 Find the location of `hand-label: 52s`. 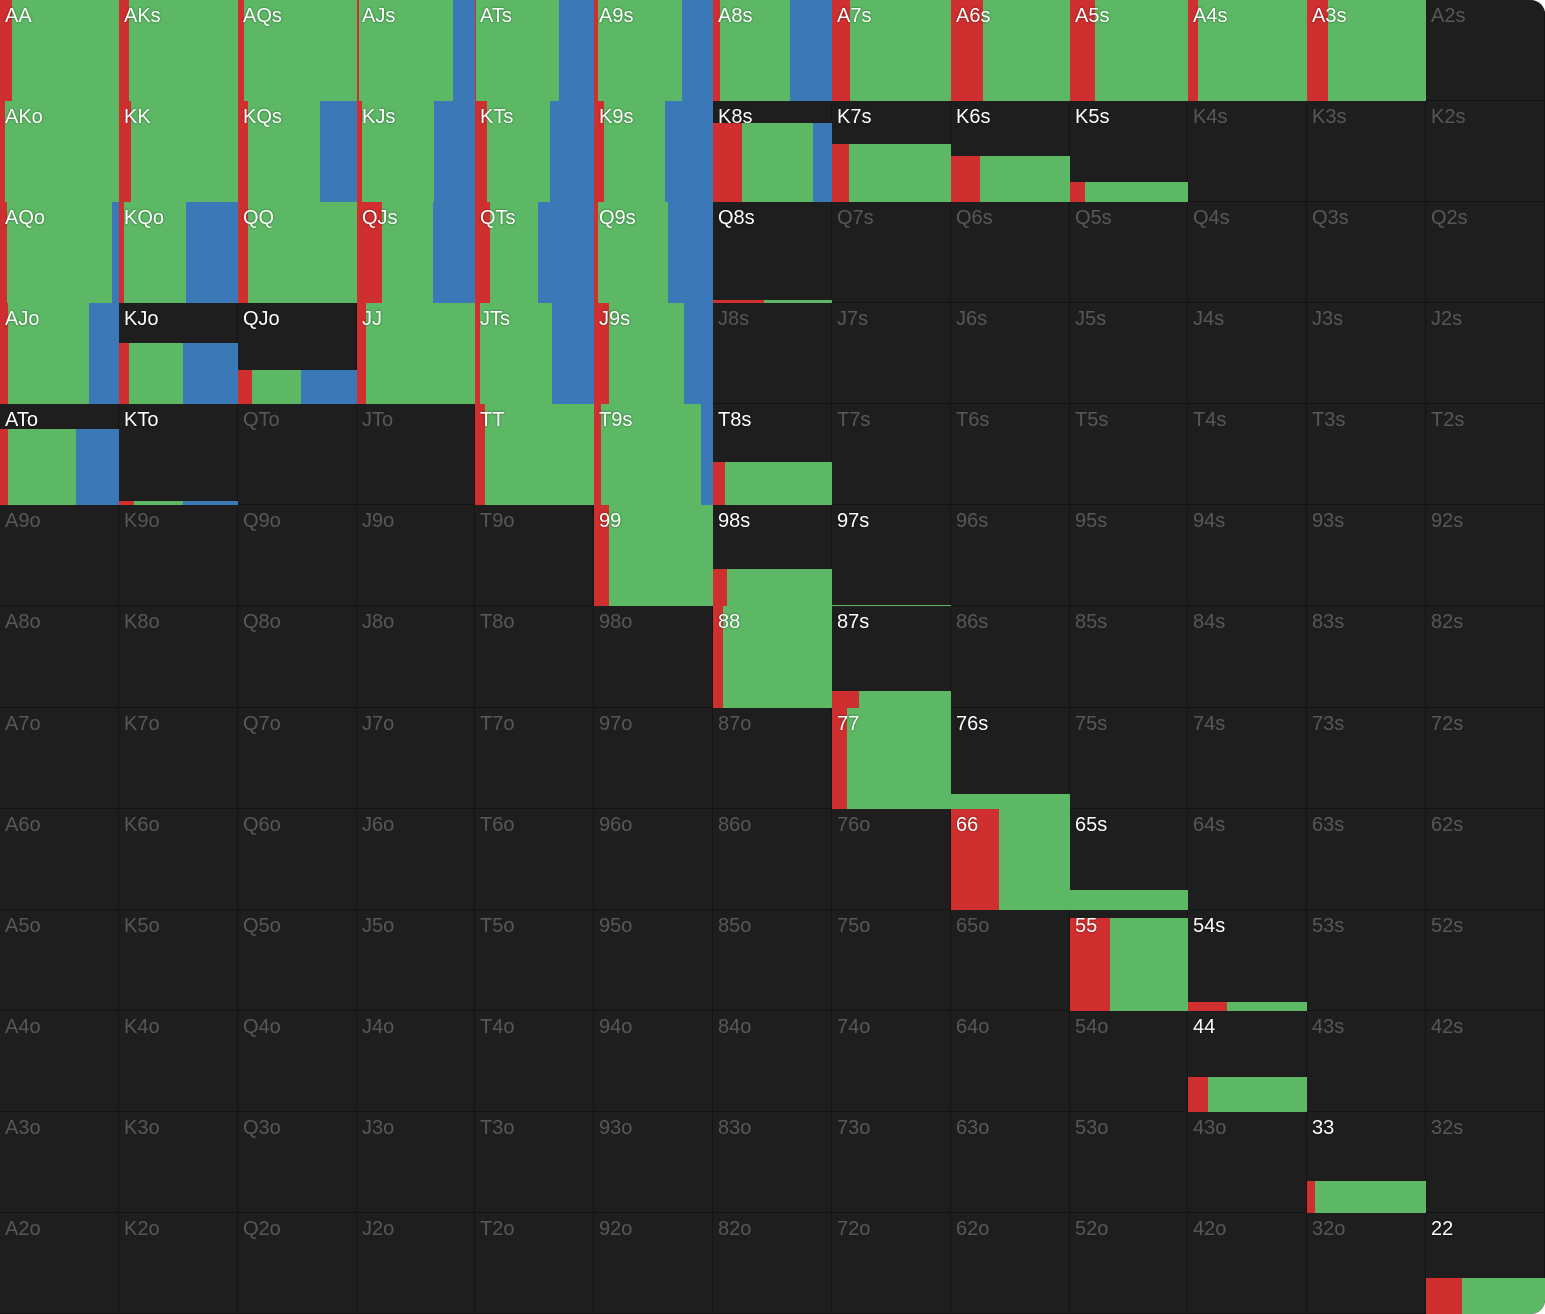

hand-label: 52s is located at coordinates (1447, 926).